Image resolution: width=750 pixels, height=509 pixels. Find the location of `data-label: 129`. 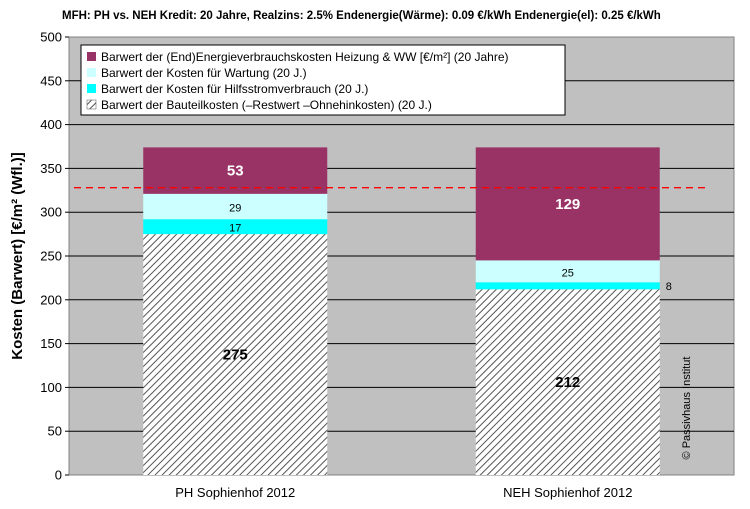

data-label: 129 is located at coordinates (567, 204).